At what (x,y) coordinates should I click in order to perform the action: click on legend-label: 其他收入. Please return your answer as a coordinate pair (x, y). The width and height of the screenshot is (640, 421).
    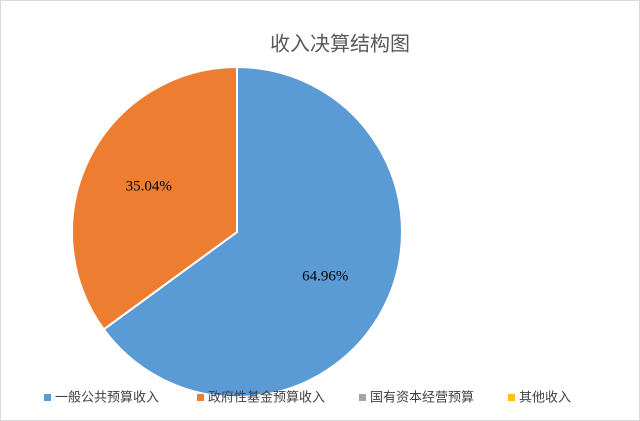
    Looking at the image, I should click on (545, 398).